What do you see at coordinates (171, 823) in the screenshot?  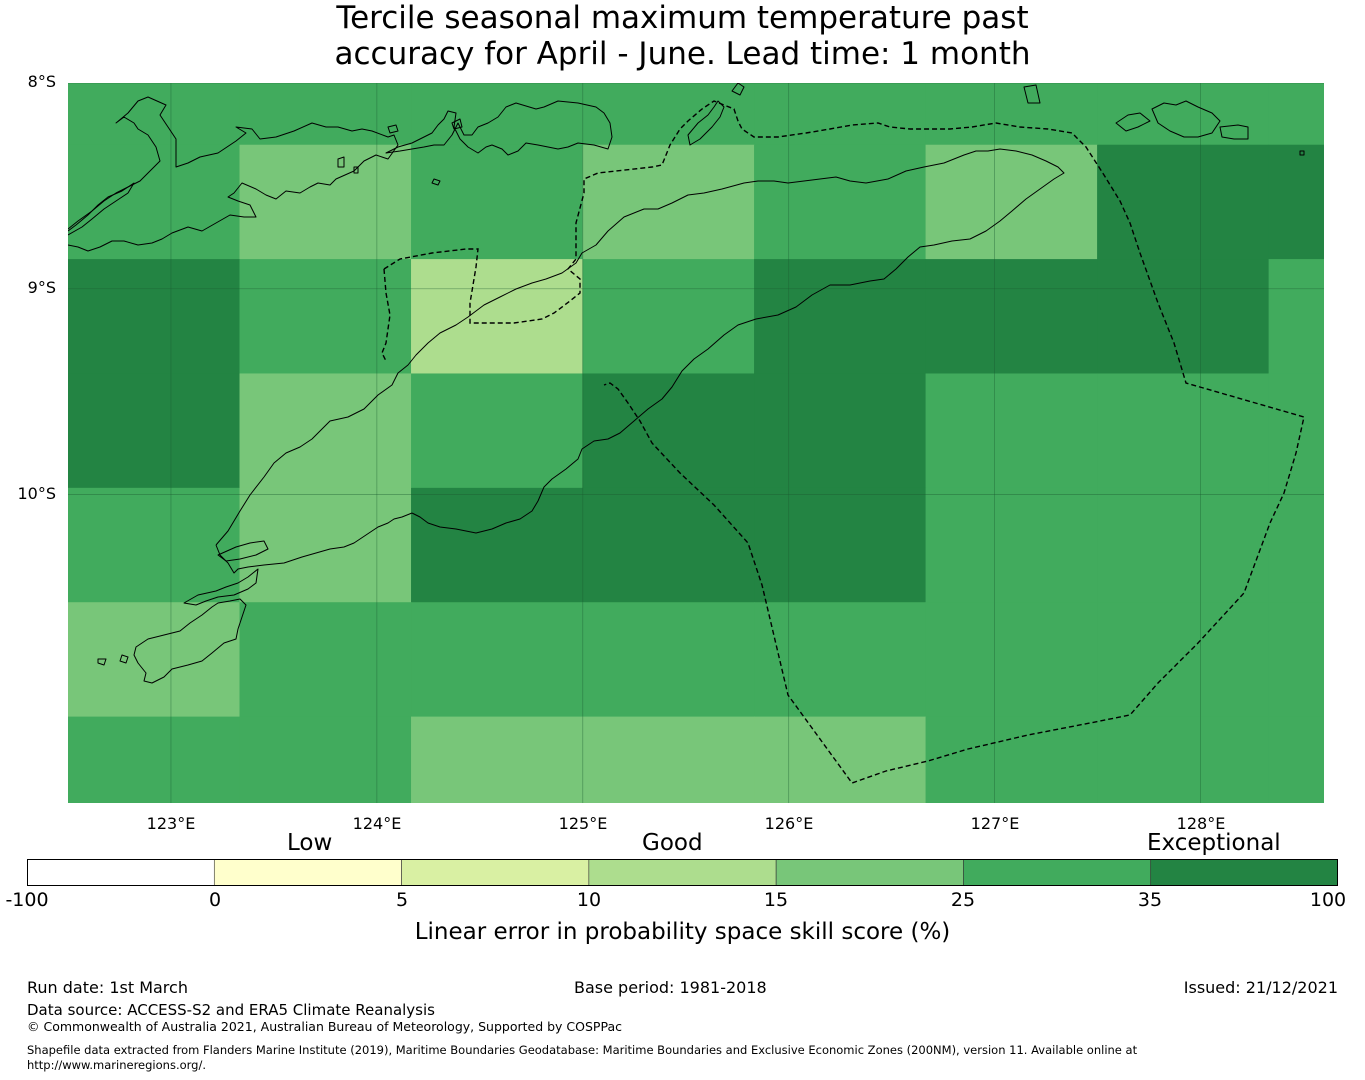 I see `lon-label-123e: 123°E` at bounding box center [171, 823].